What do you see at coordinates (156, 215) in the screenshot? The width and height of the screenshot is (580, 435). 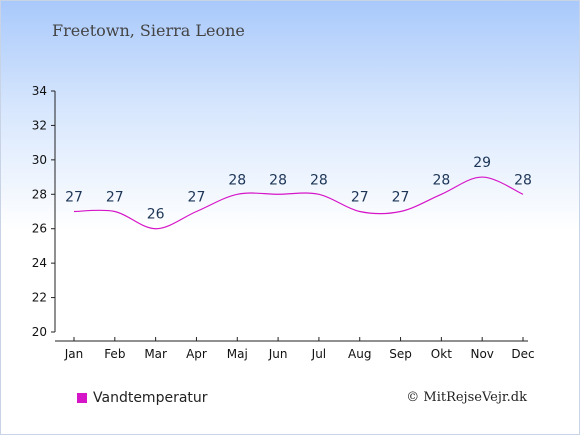 I see `data-label: 26` at bounding box center [156, 215].